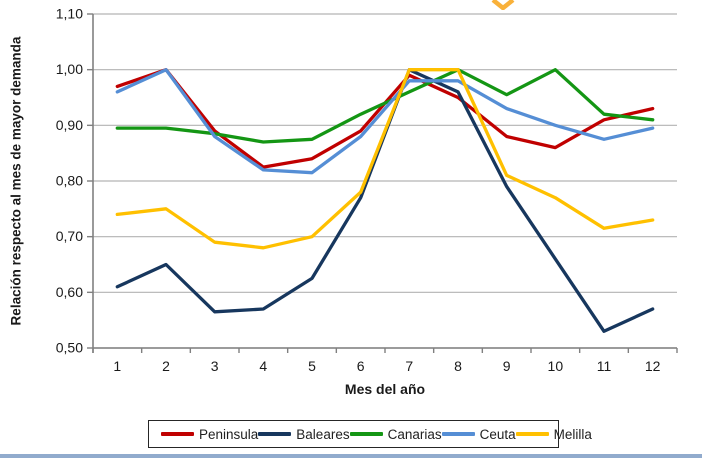 This screenshot has width=702, height=458. I want to click on x-tick-label: 5, so click(312, 366).